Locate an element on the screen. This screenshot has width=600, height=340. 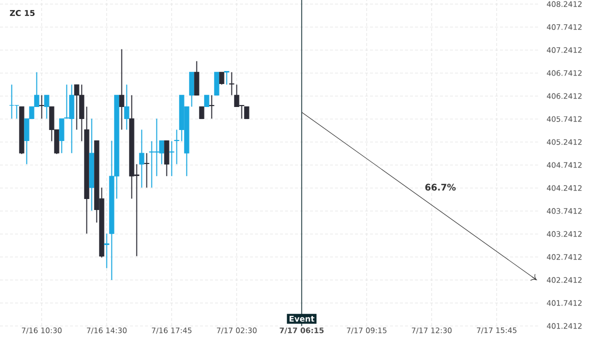
ref-line-label: Event is located at coordinates (302, 319).